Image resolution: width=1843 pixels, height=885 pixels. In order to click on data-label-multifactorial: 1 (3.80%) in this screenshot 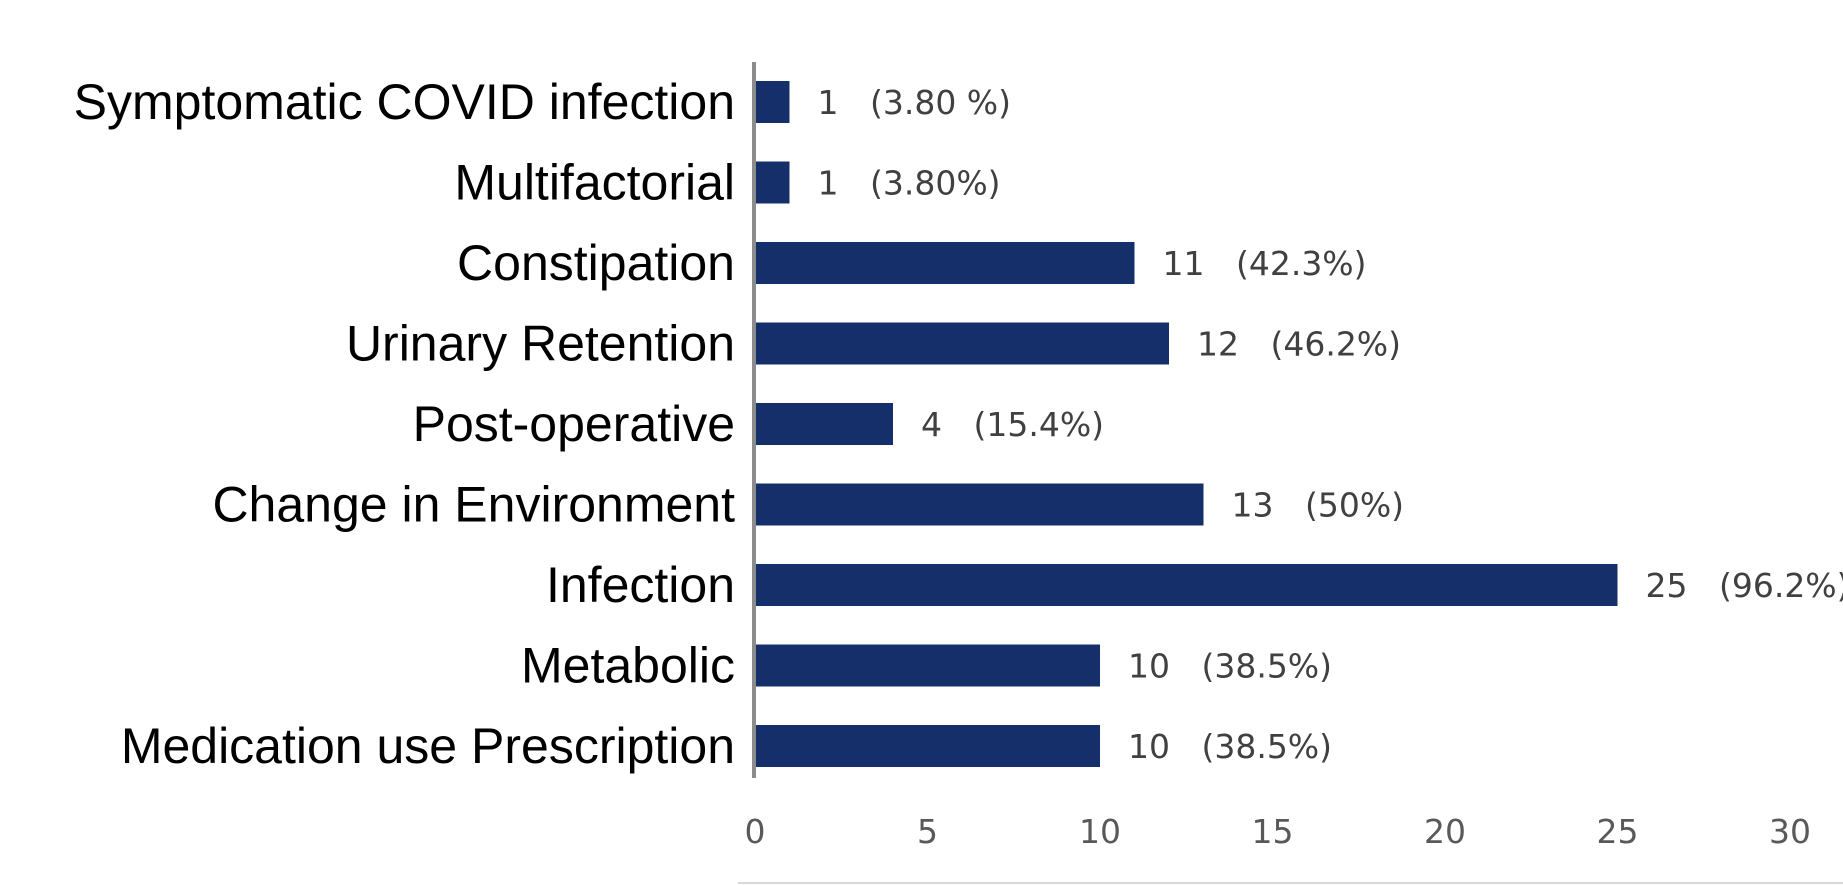, I will do `click(909, 183)`.